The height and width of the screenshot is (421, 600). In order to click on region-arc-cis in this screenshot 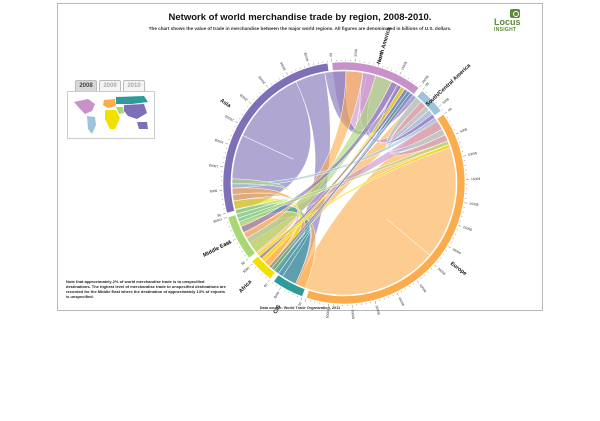, I will do `click(289, 285)`.